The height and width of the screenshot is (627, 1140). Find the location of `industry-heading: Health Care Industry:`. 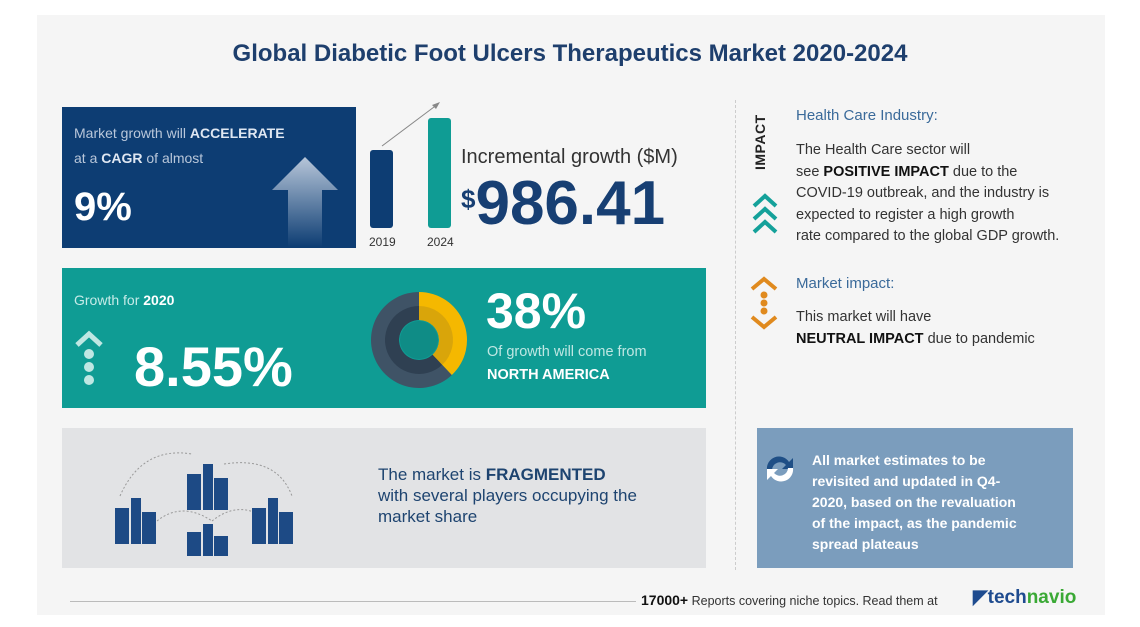

industry-heading: Health Care Industry: is located at coordinates (867, 115).